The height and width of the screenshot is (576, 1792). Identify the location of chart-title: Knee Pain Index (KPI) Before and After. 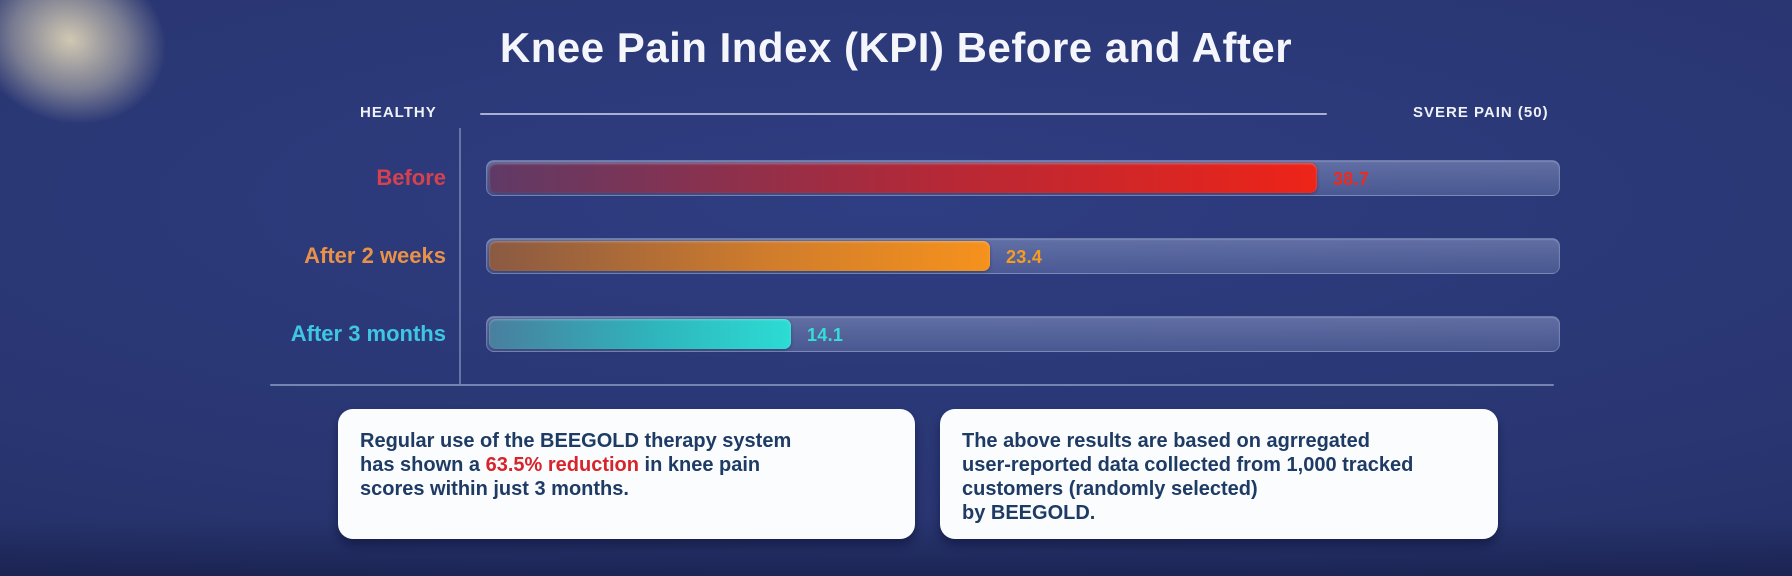
(896, 47).